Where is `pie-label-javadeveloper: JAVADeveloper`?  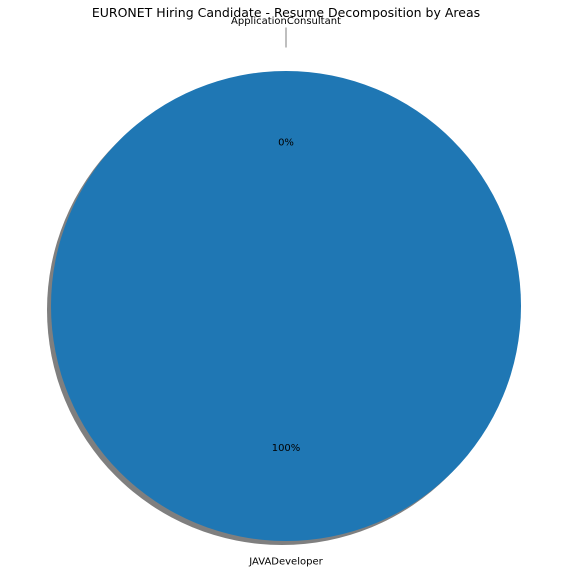
pie-label-javadeveloper: JAVADeveloper is located at coordinates (285, 562).